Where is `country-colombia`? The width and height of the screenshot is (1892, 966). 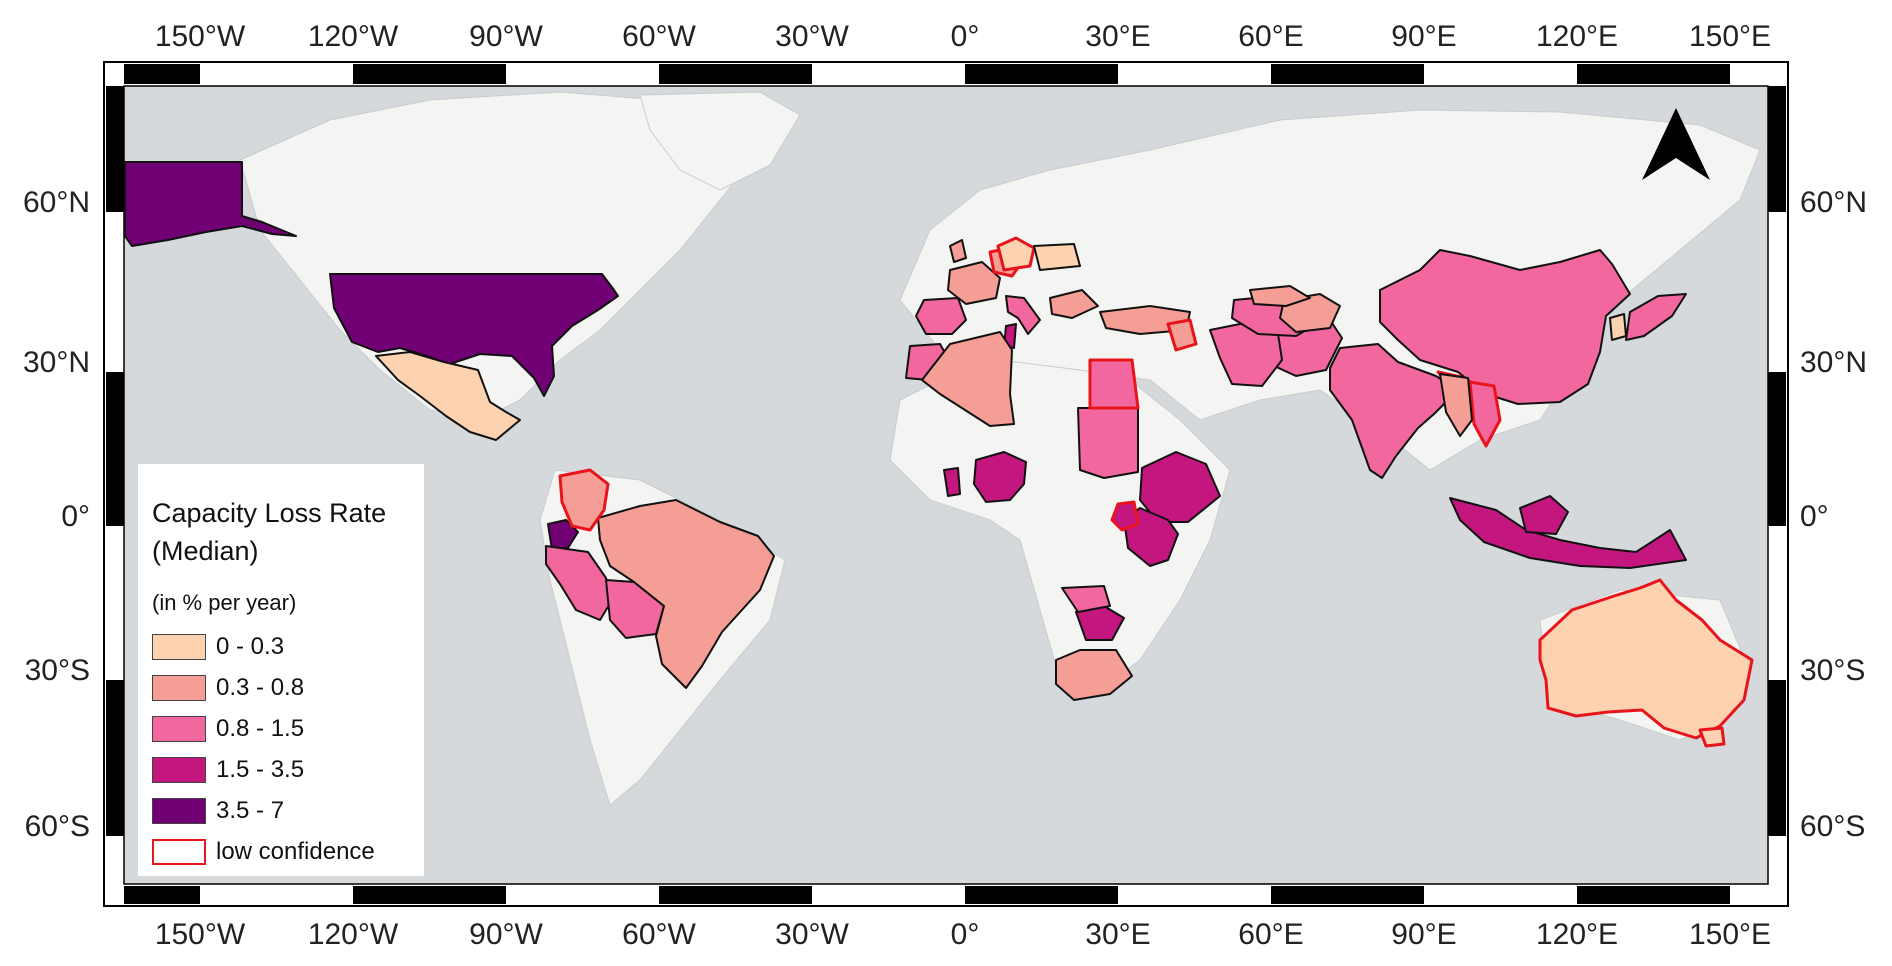 country-colombia is located at coordinates (584, 500).